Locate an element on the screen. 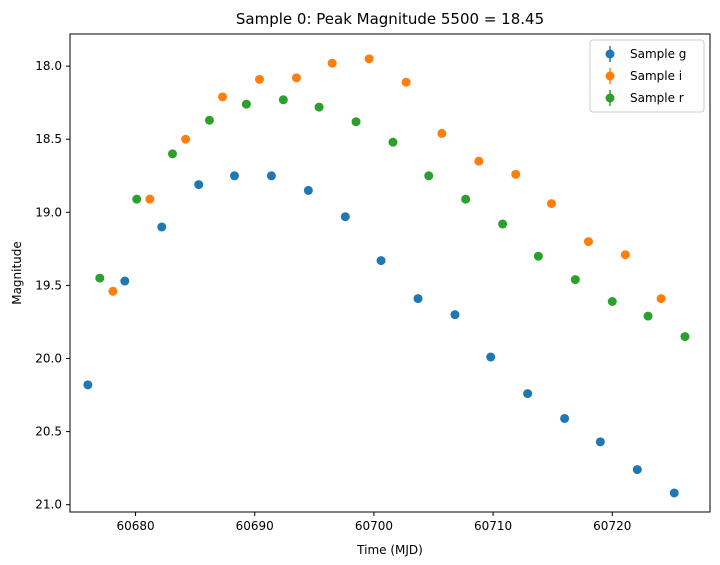 This screenshot has width=720, height=565. y-tick-label: 19.0 is located at coordinates (48, 212).